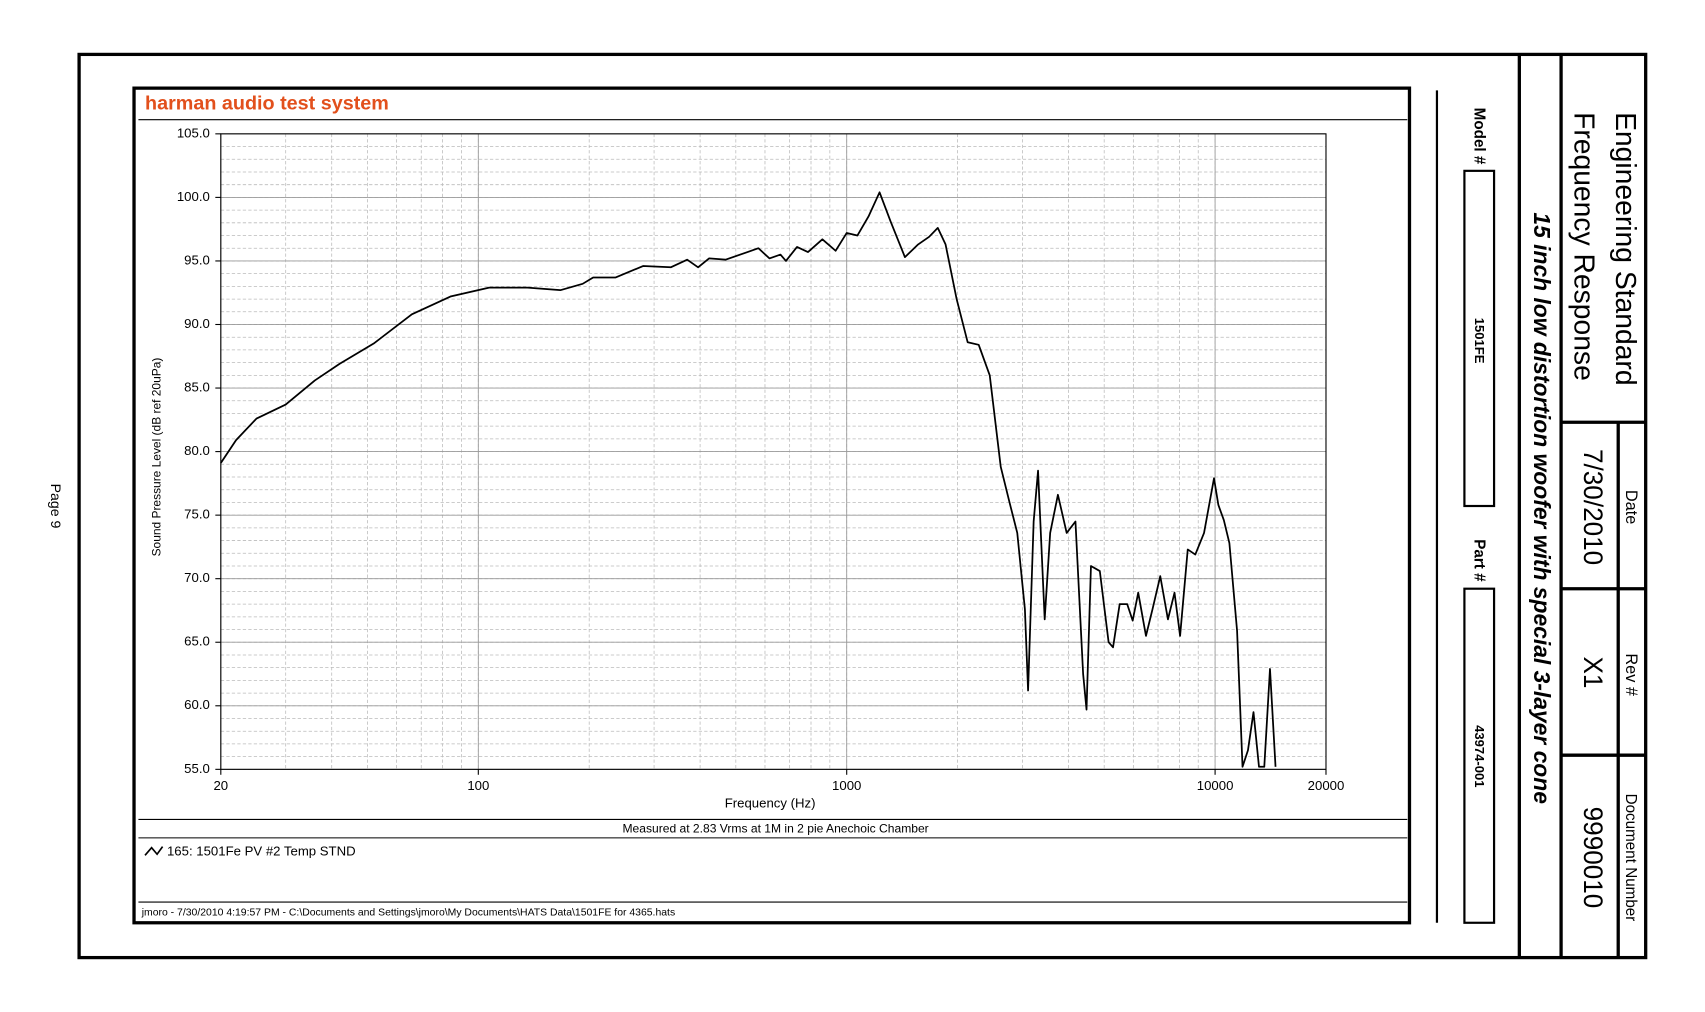  I want to click on chart-title: harman audio test system, so click(267, 104).